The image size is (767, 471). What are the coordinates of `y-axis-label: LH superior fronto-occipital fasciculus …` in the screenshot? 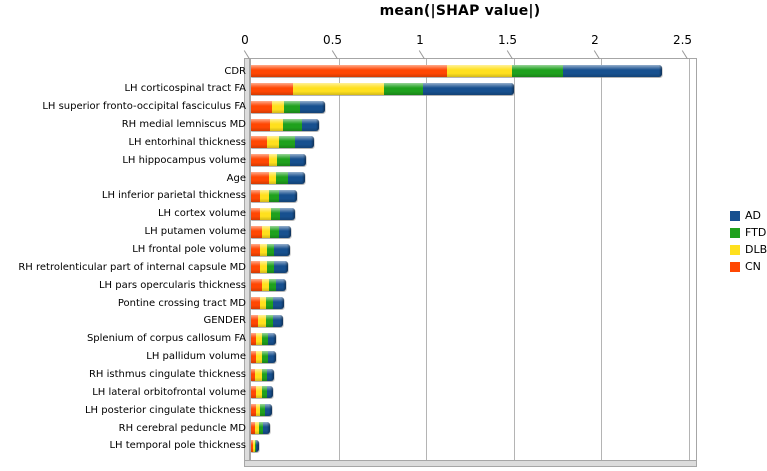 It's located at (144, 107).